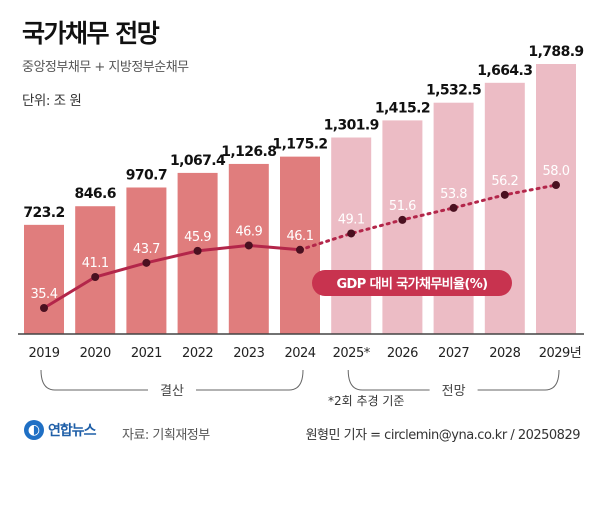 Image resolution: width=600 pixels, height=506 pixels. Describe the element at coordinates (453, 194) in the screenshot. I see `ratio-value-label: 53.8` at that location.